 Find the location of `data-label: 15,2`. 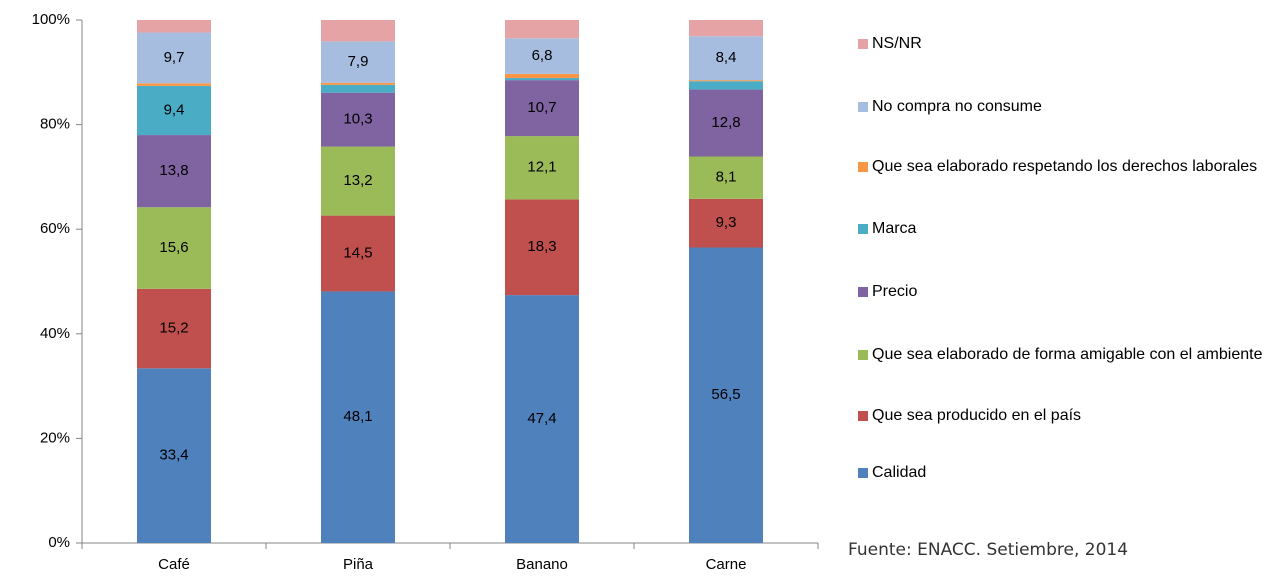

data-label: 15,2 is located at coordinates (173, 328).